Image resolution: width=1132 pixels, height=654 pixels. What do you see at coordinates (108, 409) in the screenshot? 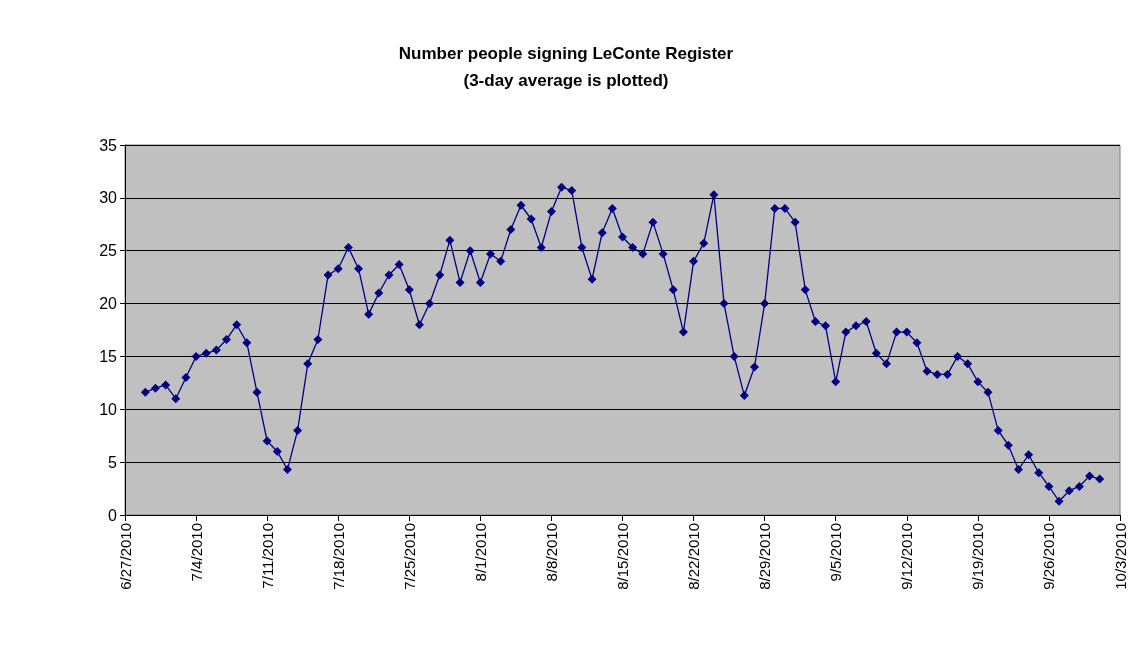
I see `y-tick-label: 10` at bounding box center [108, 409].